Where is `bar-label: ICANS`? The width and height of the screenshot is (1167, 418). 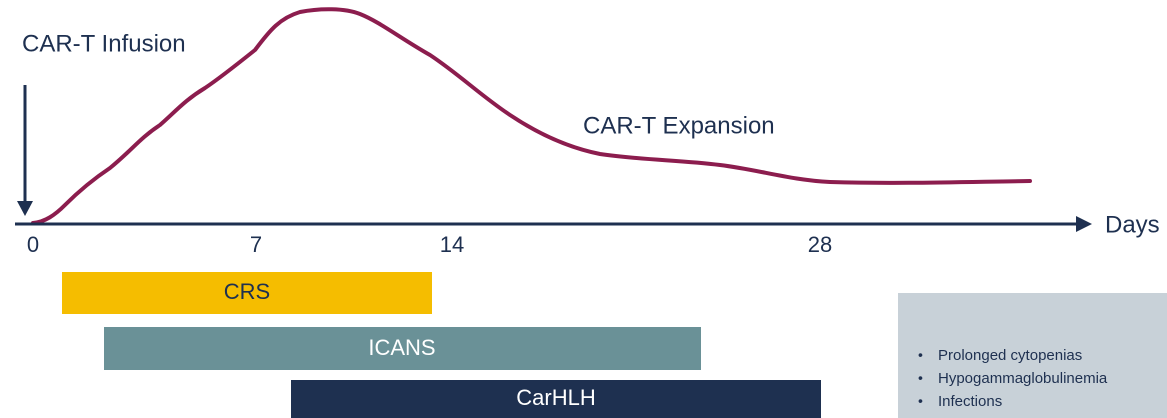
bar-label: ICANS is located at coordinates (401, 347).